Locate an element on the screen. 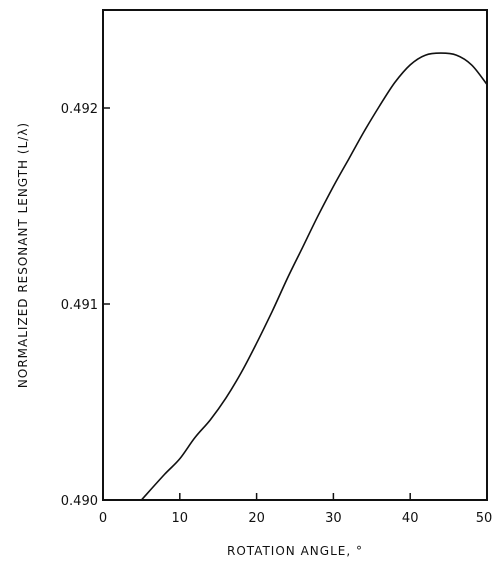 This screenshot has width=499, height=565. y-tick-label: 0.490 is located at coordinates (79, 501).